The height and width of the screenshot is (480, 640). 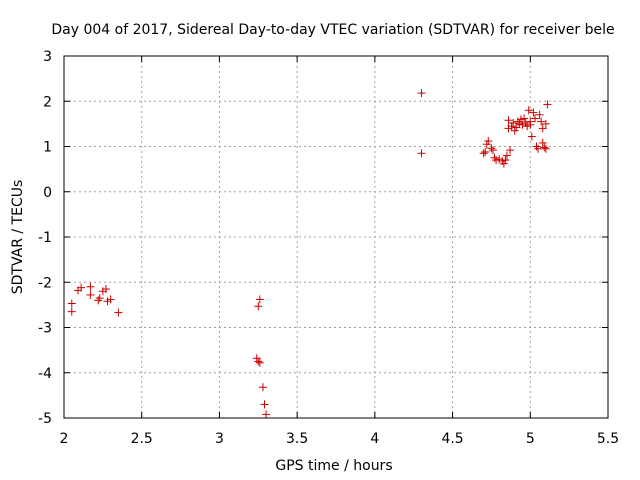 What do you see at coordinates (47, 148) in the screenshot?
I see `y-tick-label: 1` at bounding box center [47, 148].